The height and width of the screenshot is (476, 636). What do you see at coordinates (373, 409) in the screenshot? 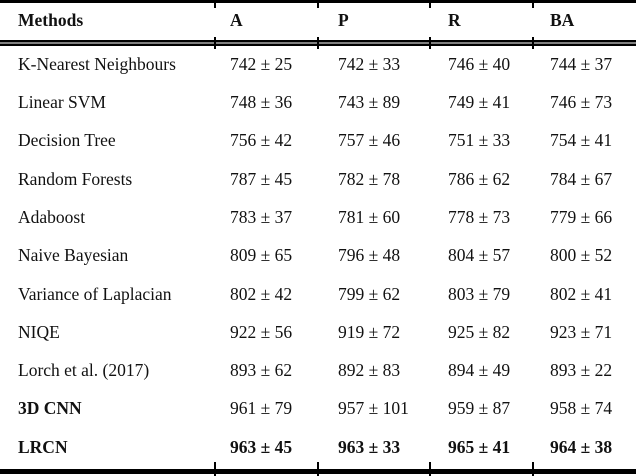
I see `value-cell-p: 957 ± 101` at bounding box center [373, 409].